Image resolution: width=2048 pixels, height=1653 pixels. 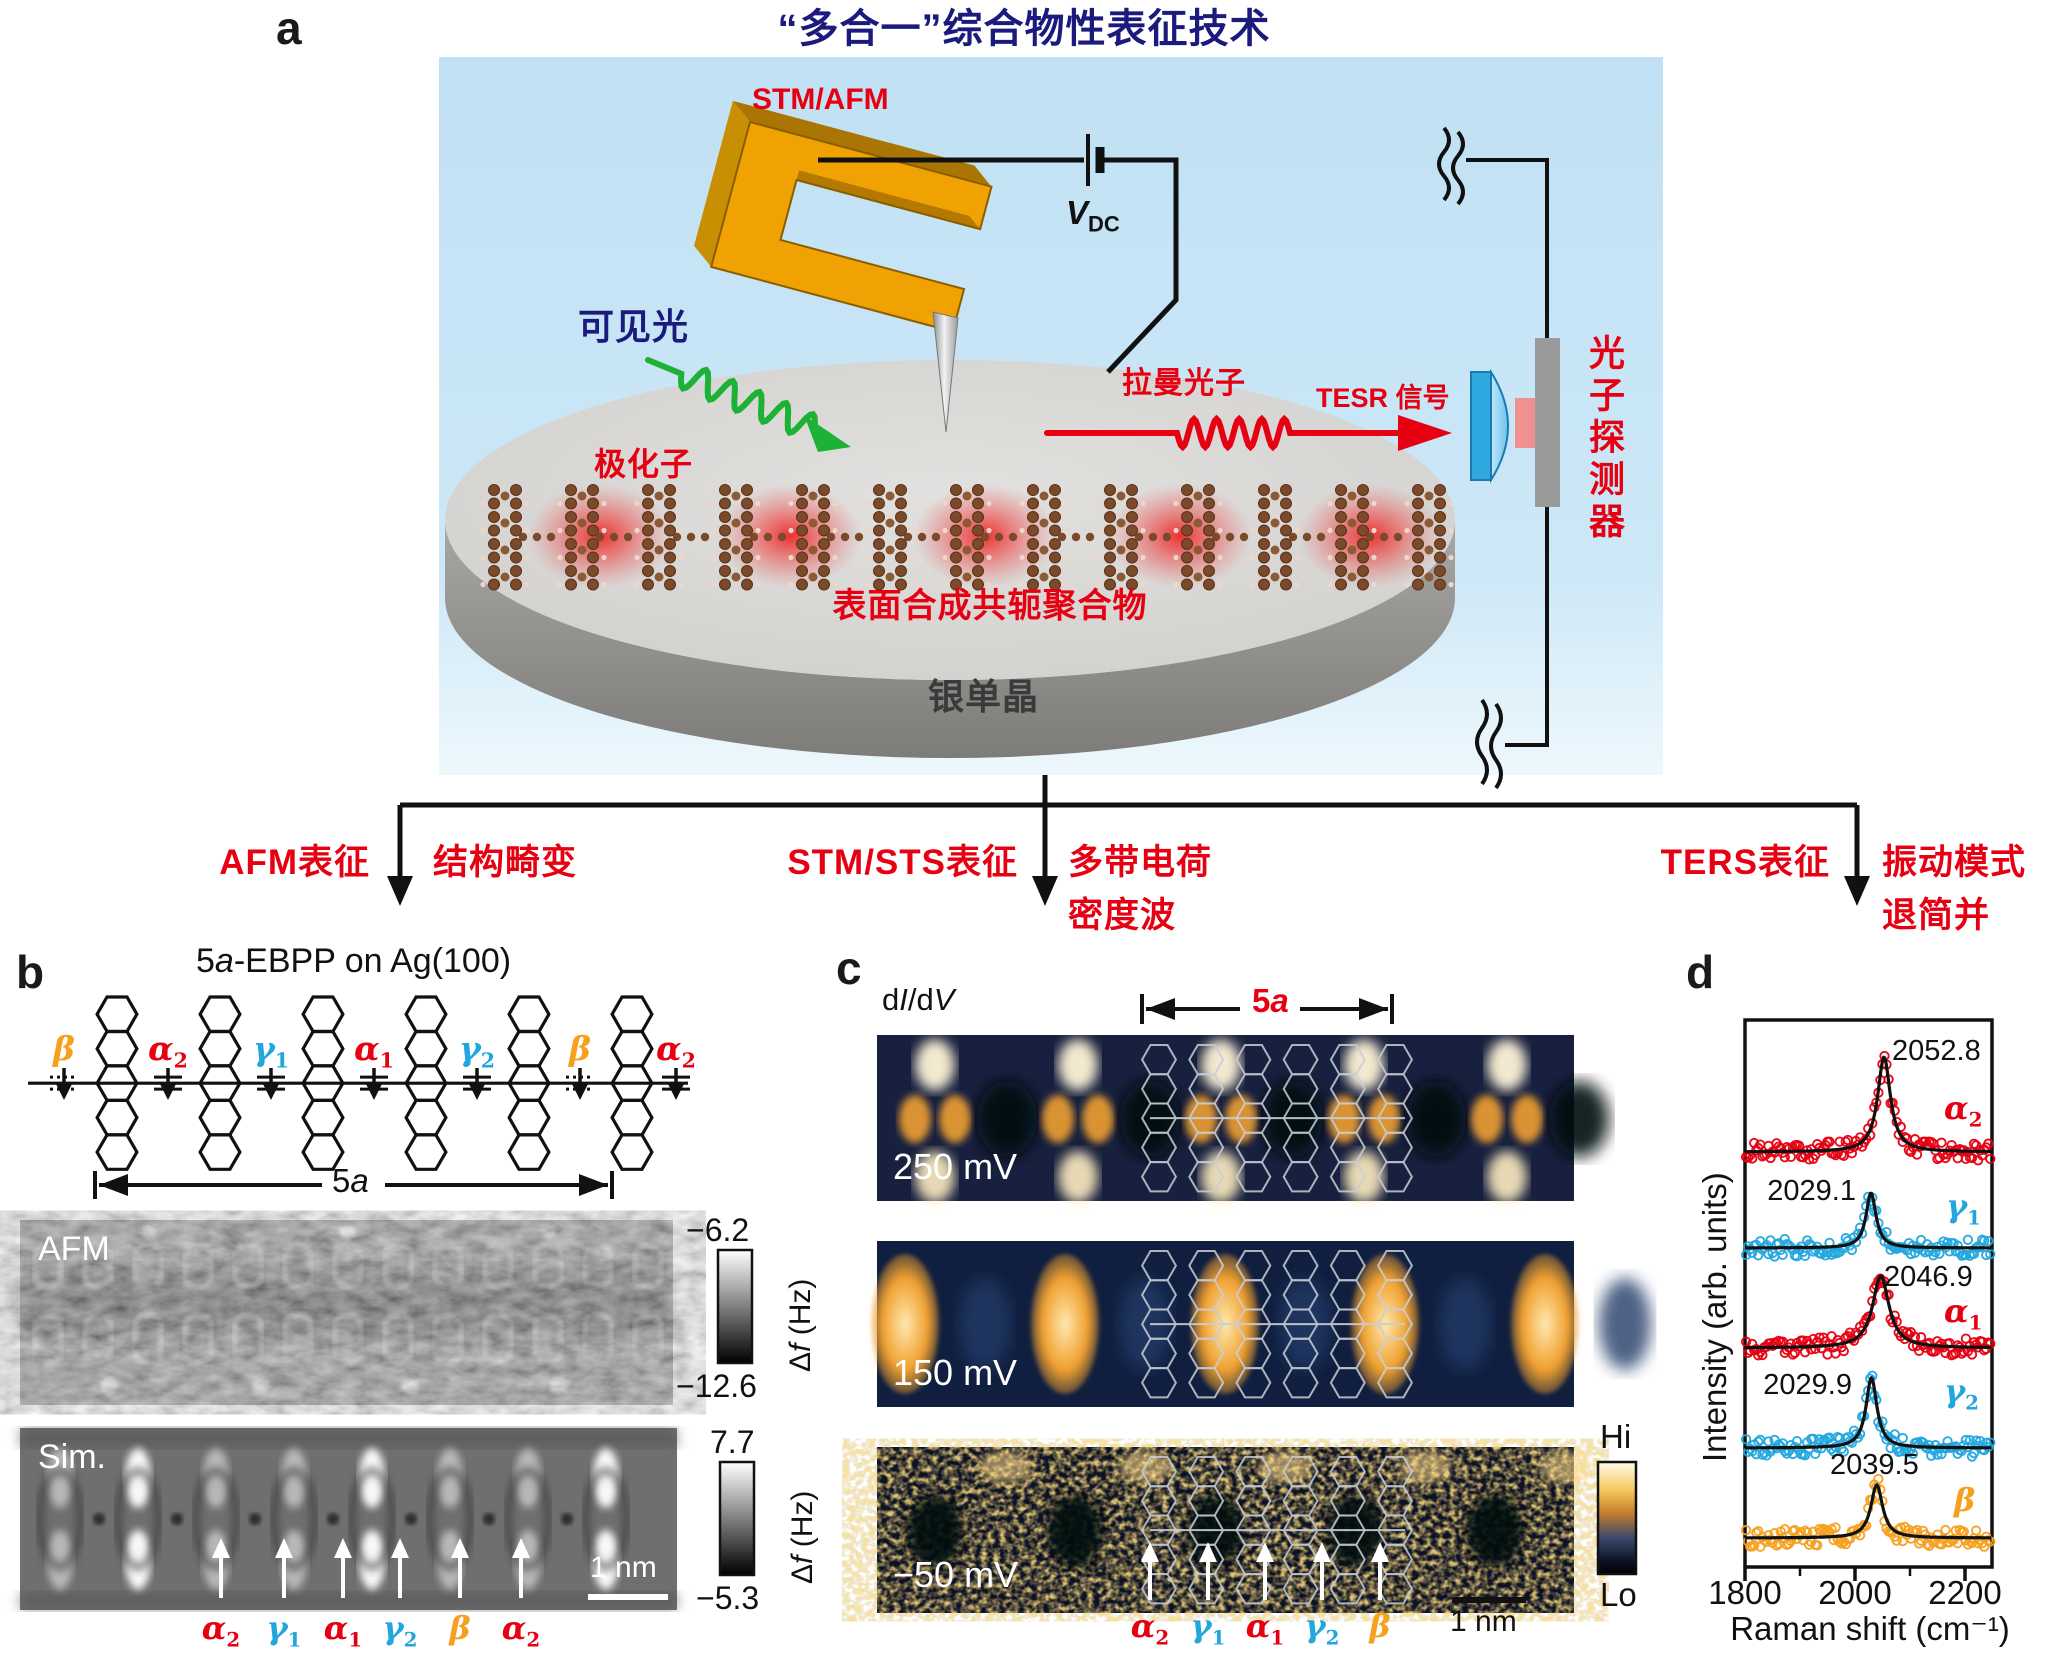 I want to click on sim-mode-label-α1: α1, so click(x=343, y=1630).